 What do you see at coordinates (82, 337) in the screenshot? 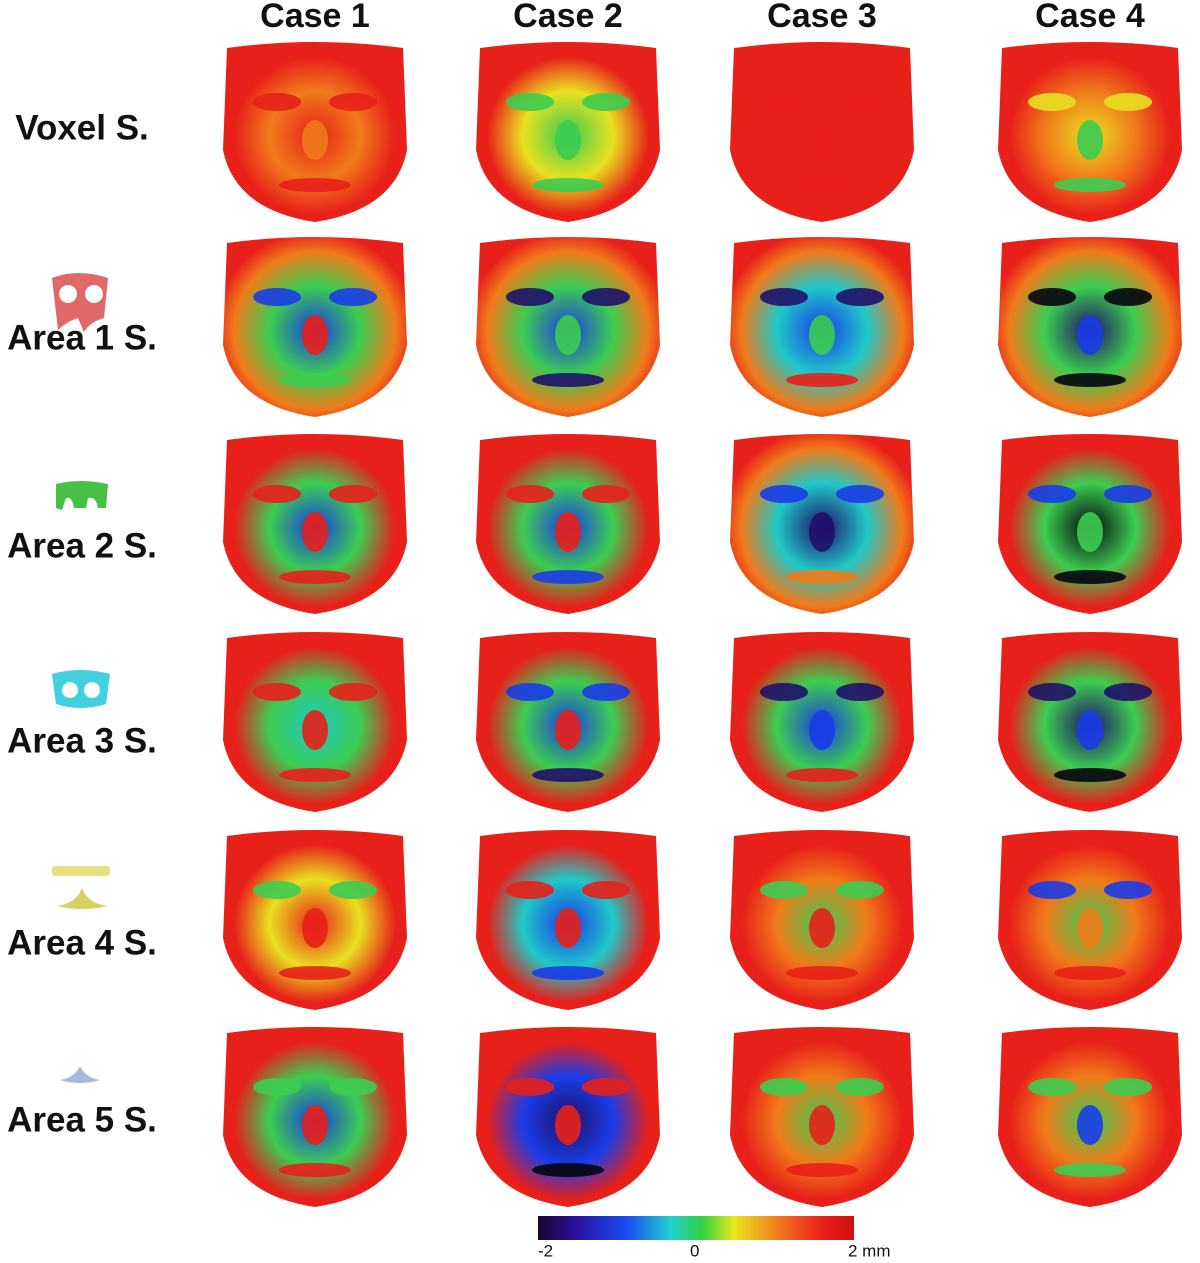
I see `row-label: Area 1 S.` at bounding box center [82, 337].